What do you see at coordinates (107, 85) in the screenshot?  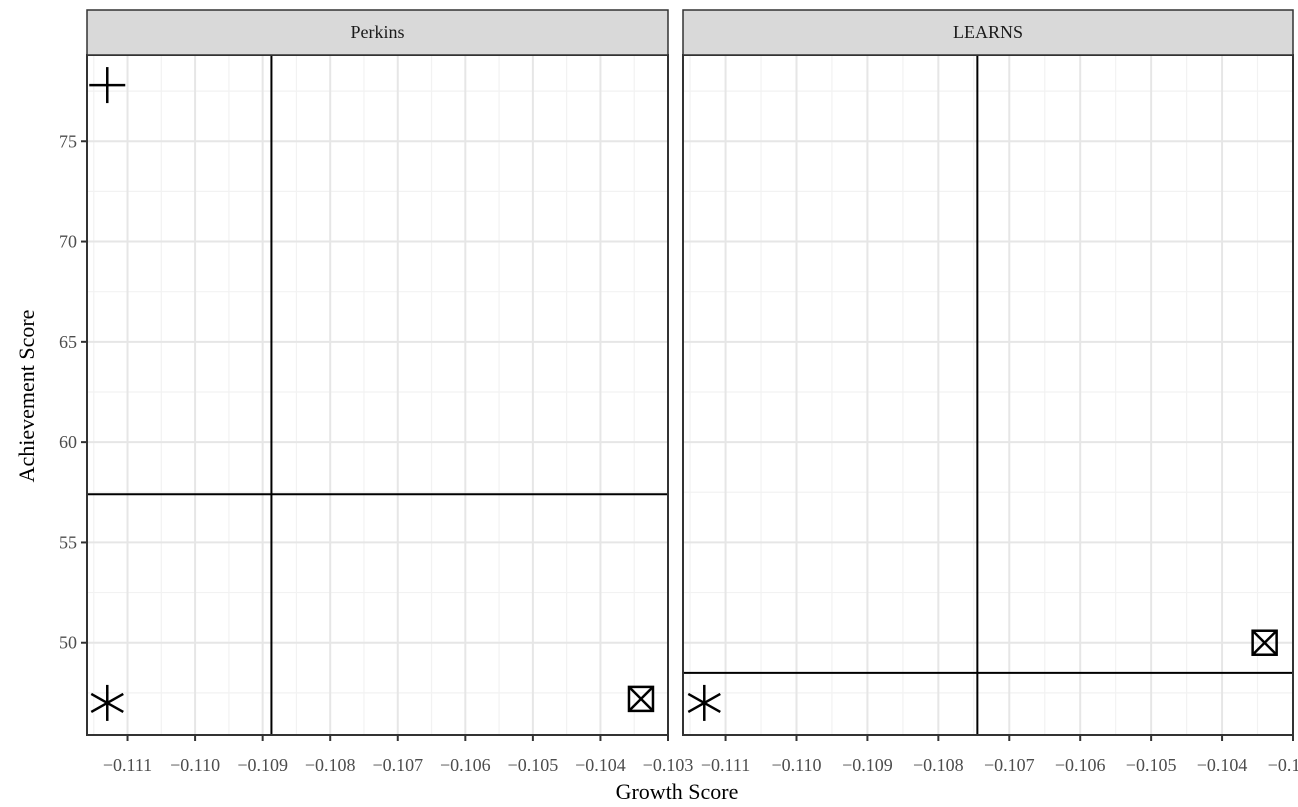 I see `data-point-plus` at bounding box center [107, 85].